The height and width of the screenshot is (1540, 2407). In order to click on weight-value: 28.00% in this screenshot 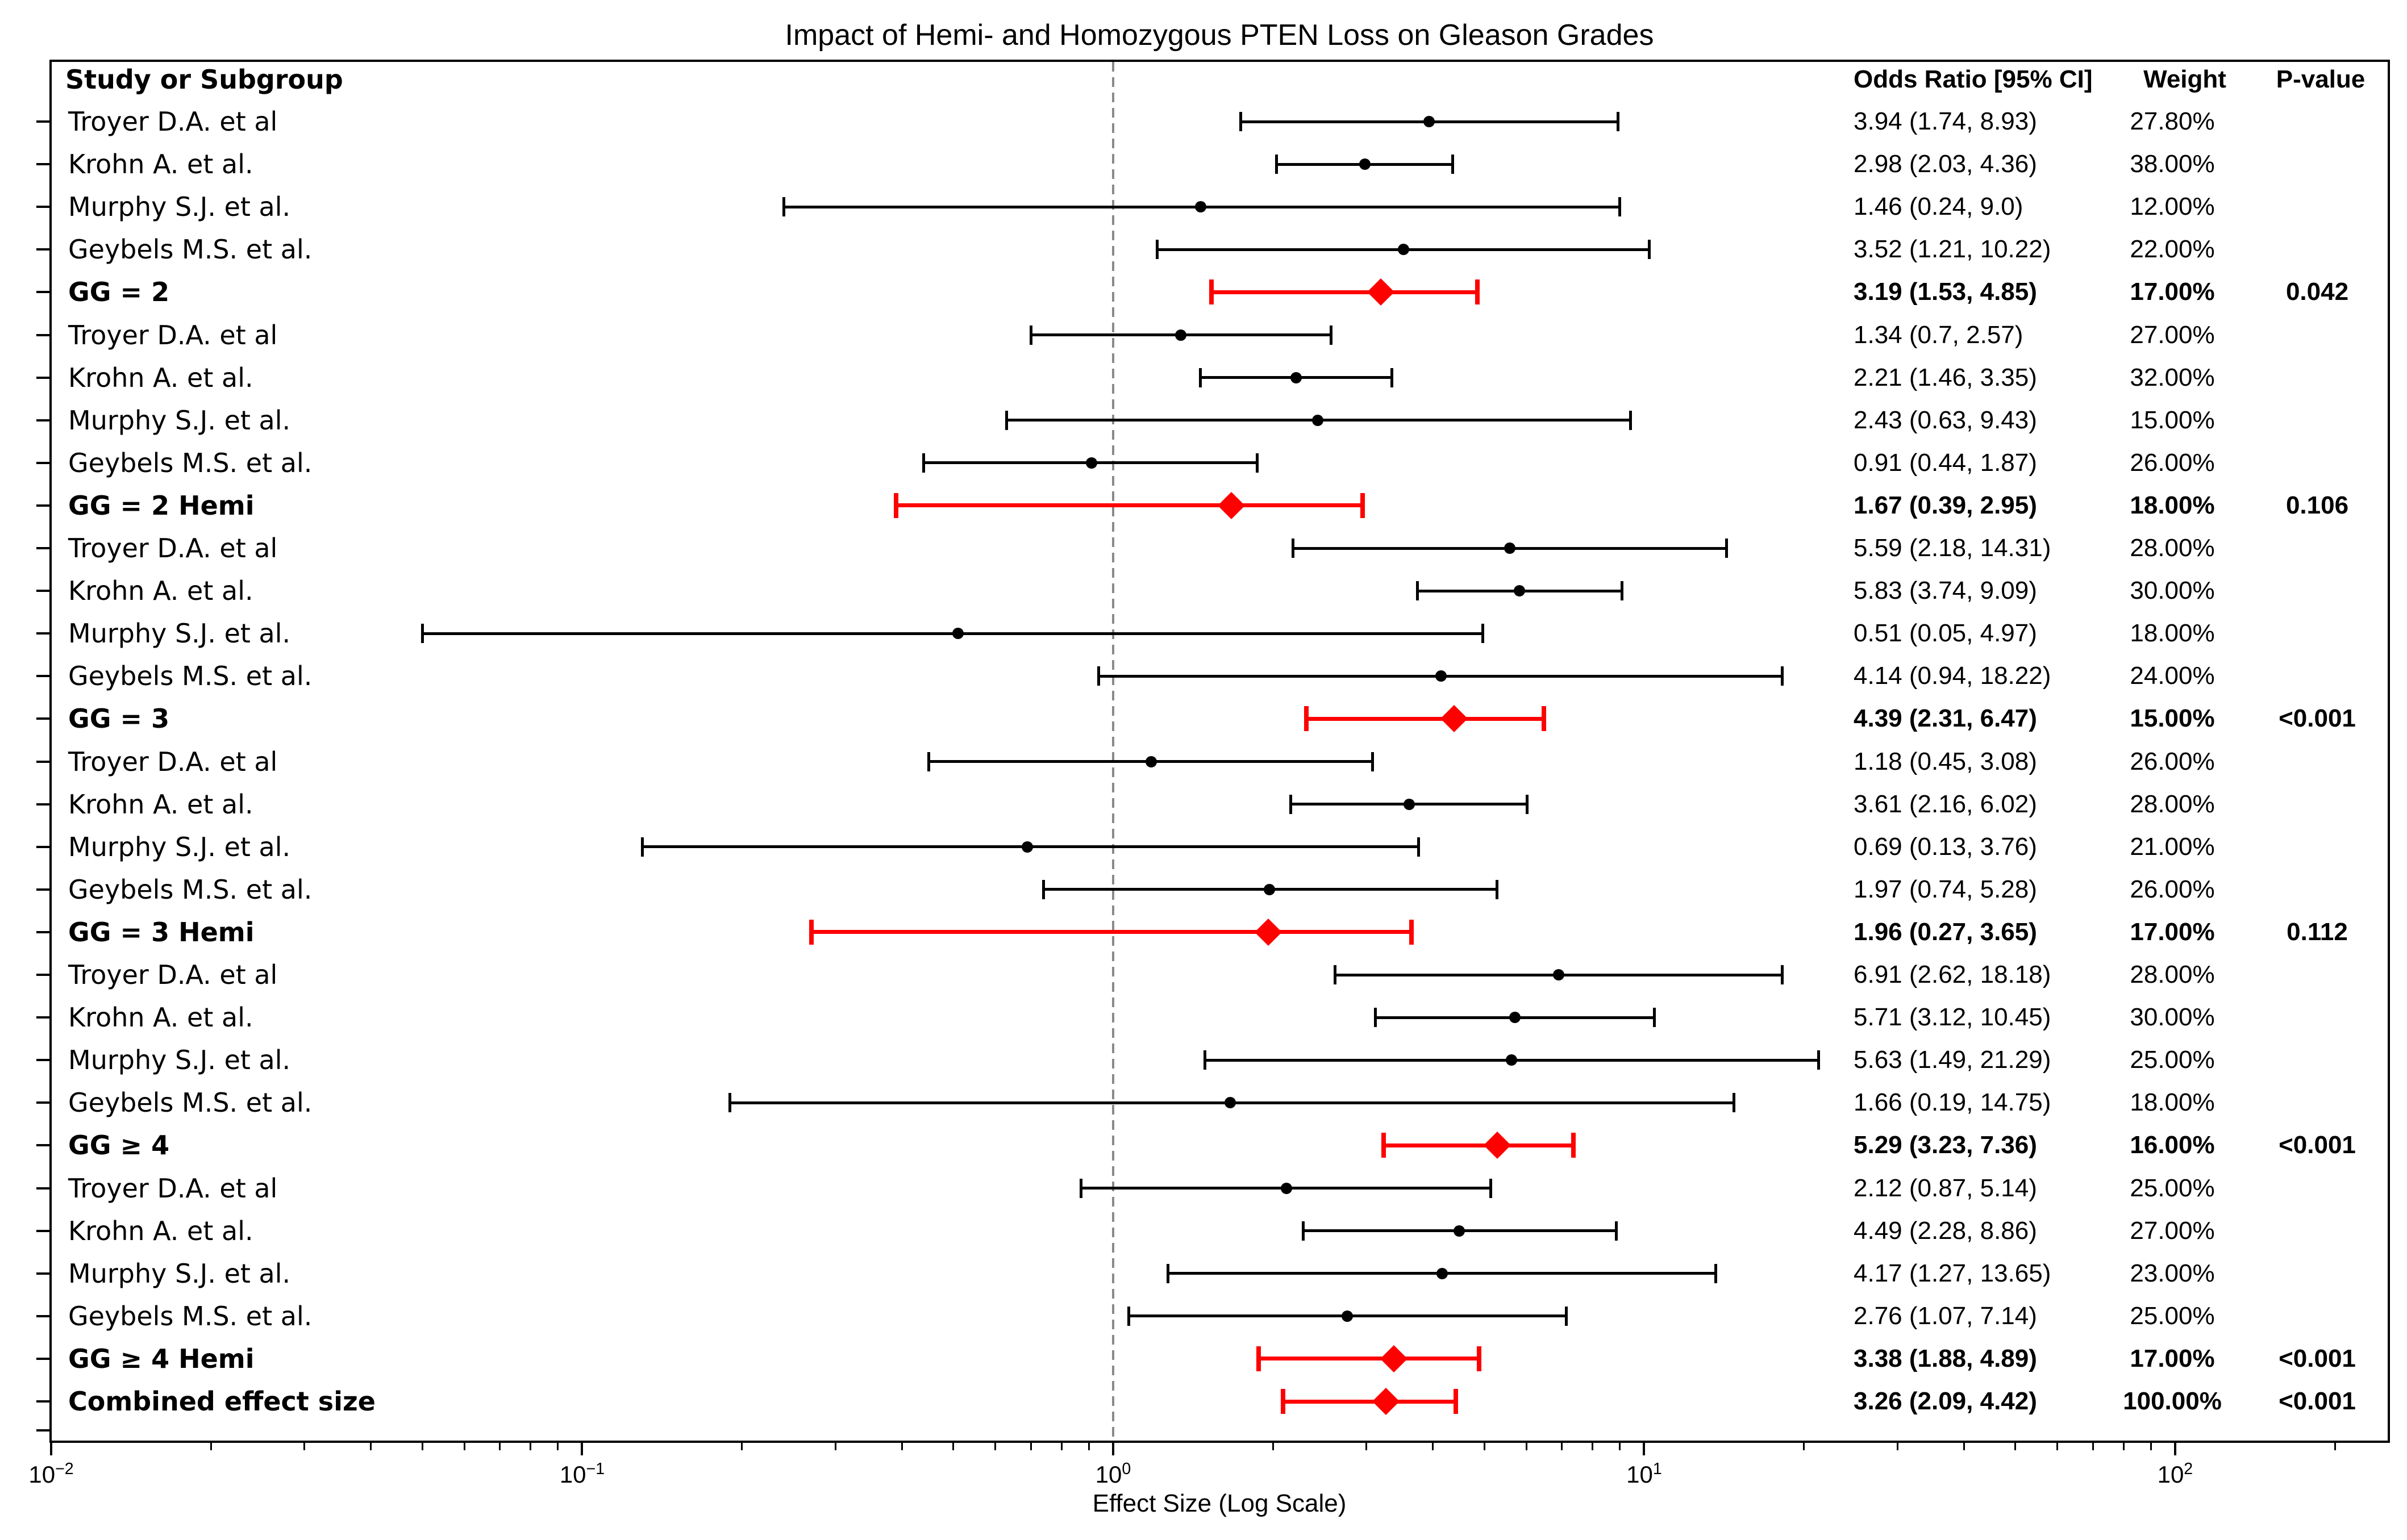, I will do `click(2172, 974)`.